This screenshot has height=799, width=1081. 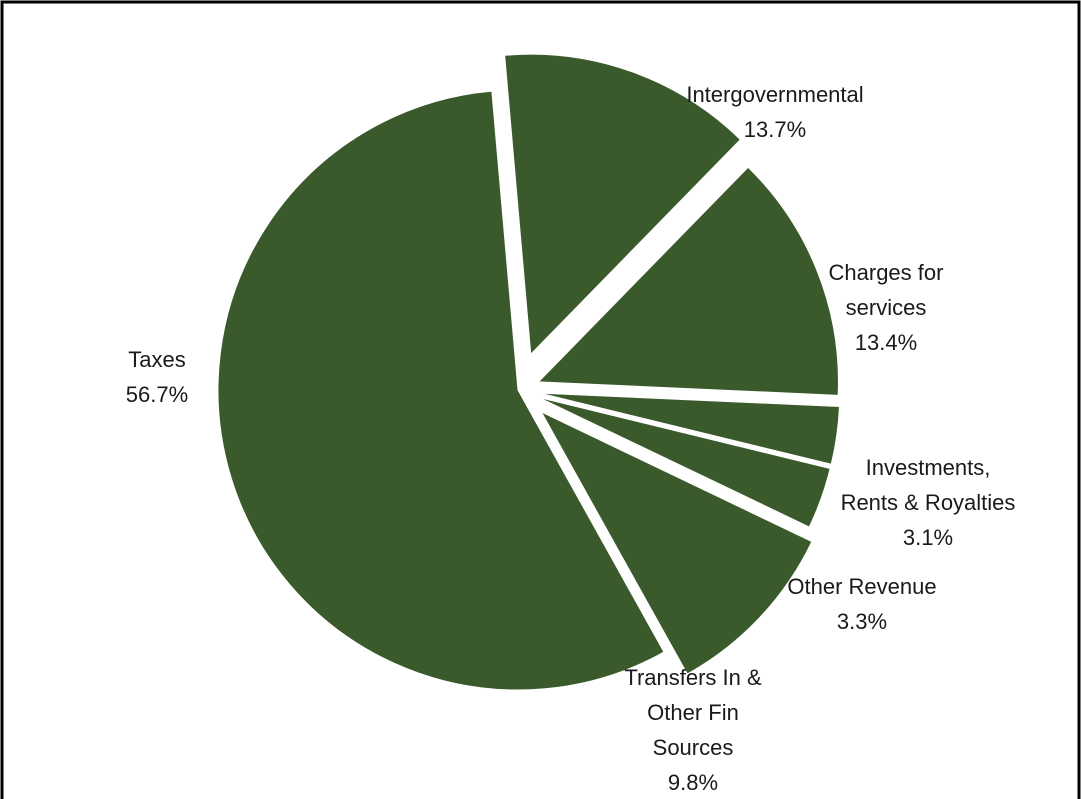 I want to click on slice-label-intergovernmental: Intergovernmental 13.7%, so click(x=774, y=112).